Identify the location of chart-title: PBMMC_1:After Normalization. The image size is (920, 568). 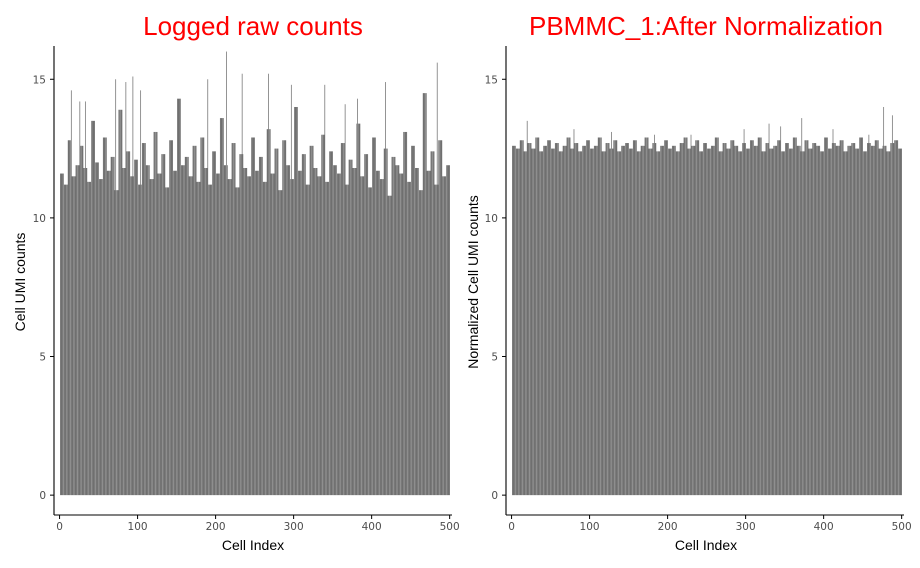
(706, 26).